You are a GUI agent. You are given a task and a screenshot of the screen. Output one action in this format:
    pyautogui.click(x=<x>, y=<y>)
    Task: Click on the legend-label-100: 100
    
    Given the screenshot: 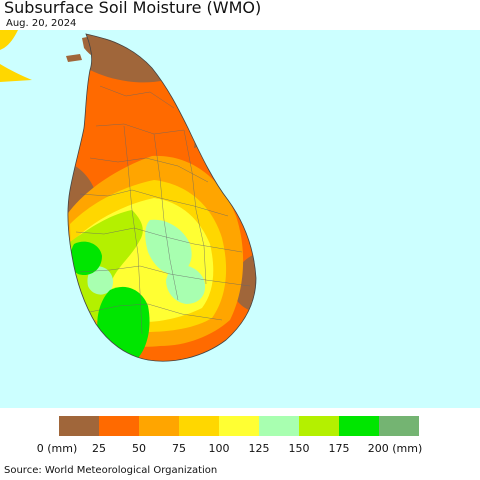 What is the action you would take?
    pyautogui.click(x=219, y=448)
    